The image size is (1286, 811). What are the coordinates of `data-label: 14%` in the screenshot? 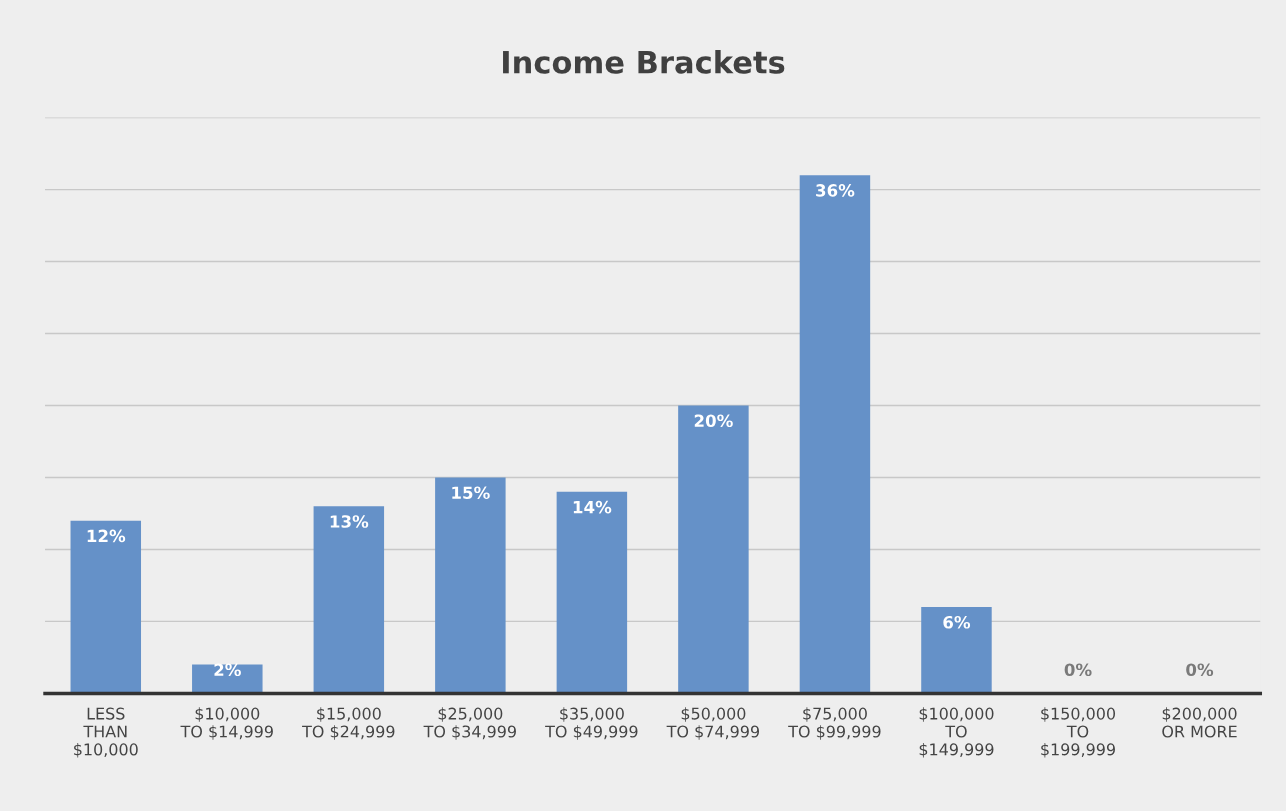 It's located at (592, 507).